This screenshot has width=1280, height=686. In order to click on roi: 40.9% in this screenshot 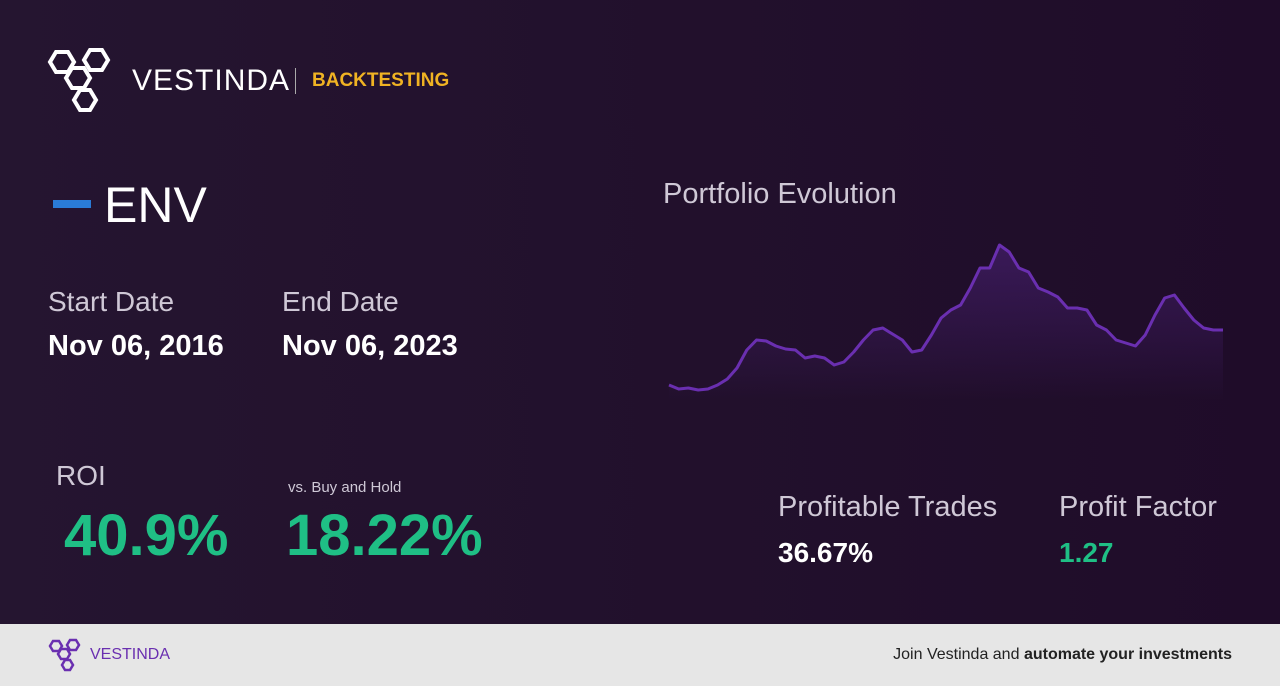, I will do `click(146, 535)`.